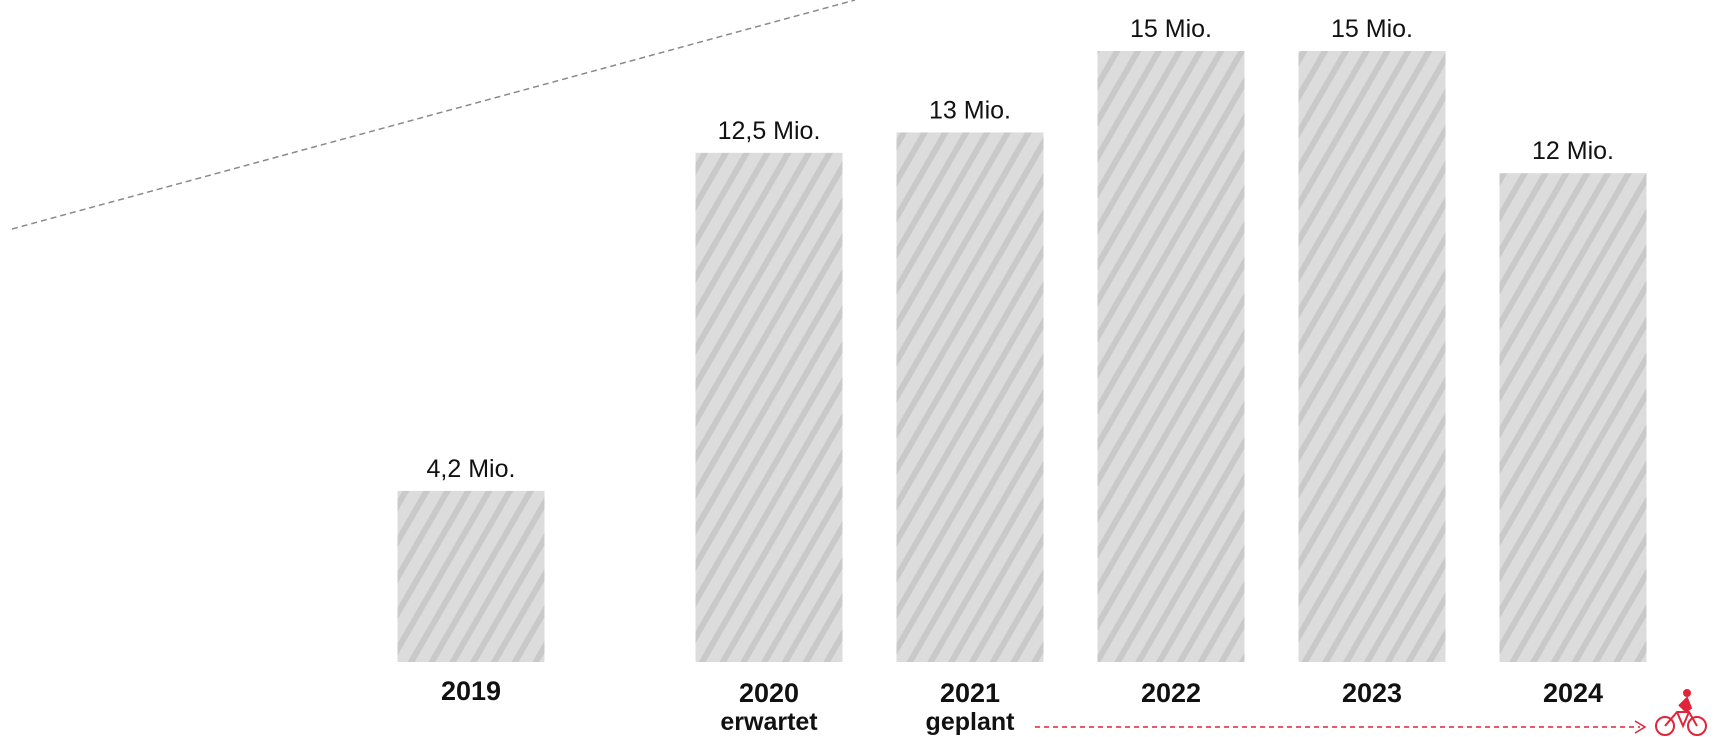  What do you see at coordinates (471, 691) in the screenshot?
I see `category-label-2019: 2019` at bounding box center [471, 691].